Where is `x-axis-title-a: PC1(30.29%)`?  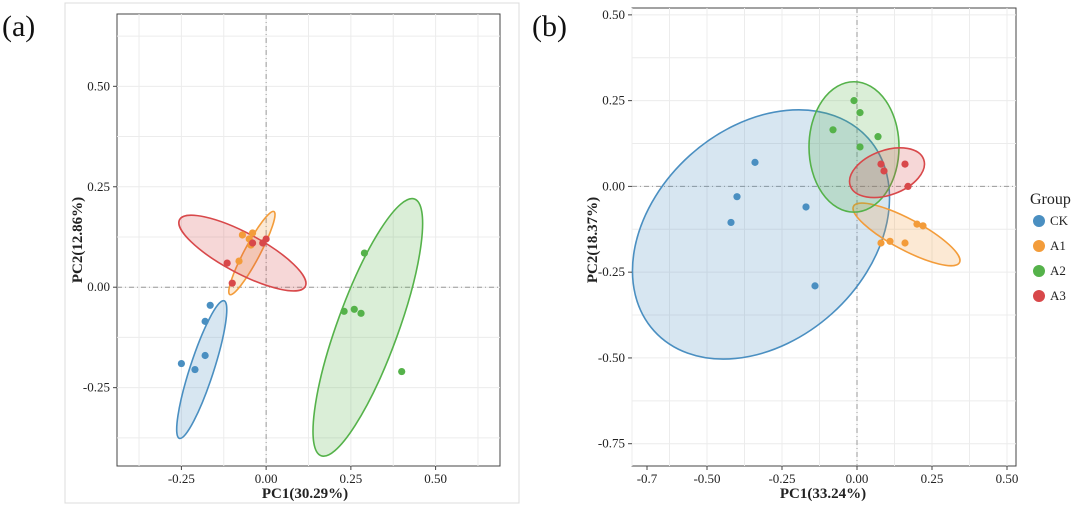
x-axis-title-a: PC1(30.29%) is located at coordinates (305, 494).